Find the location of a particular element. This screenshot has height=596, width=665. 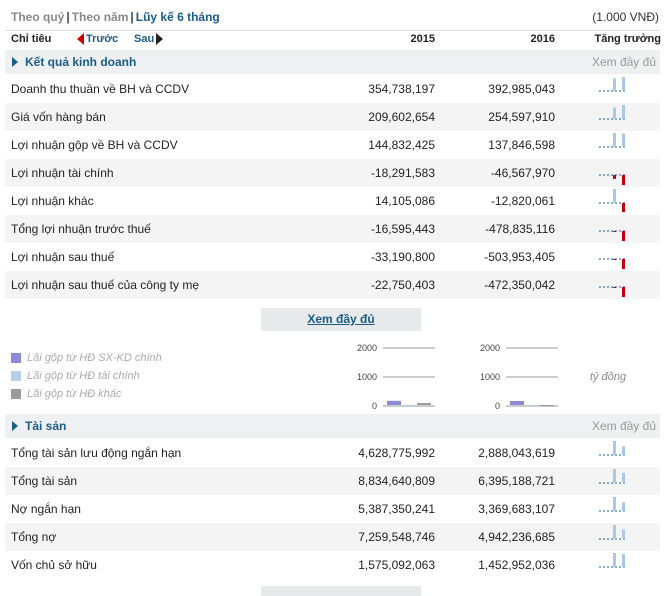

row-label: Giá vốn hàng bán is located at coordinates (58, 117).